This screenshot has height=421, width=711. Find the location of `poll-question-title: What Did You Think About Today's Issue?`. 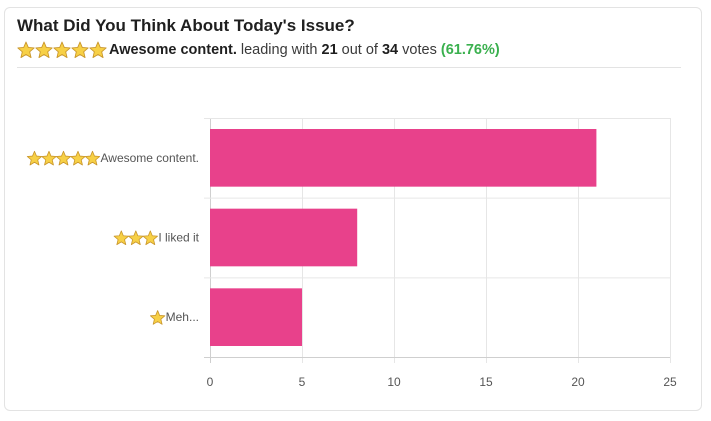

poll-question-title: What Did You Think About Today's Issue? is located at coordinates (186, 25).